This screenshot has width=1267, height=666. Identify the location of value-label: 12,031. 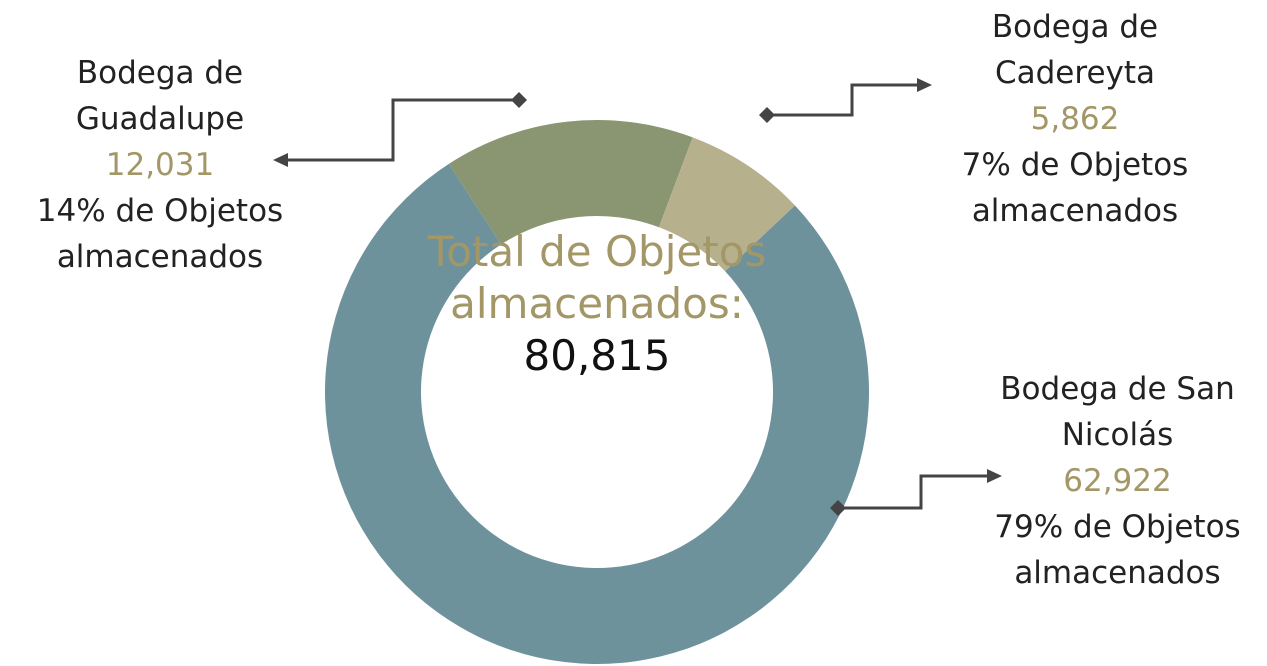
(160, 165).